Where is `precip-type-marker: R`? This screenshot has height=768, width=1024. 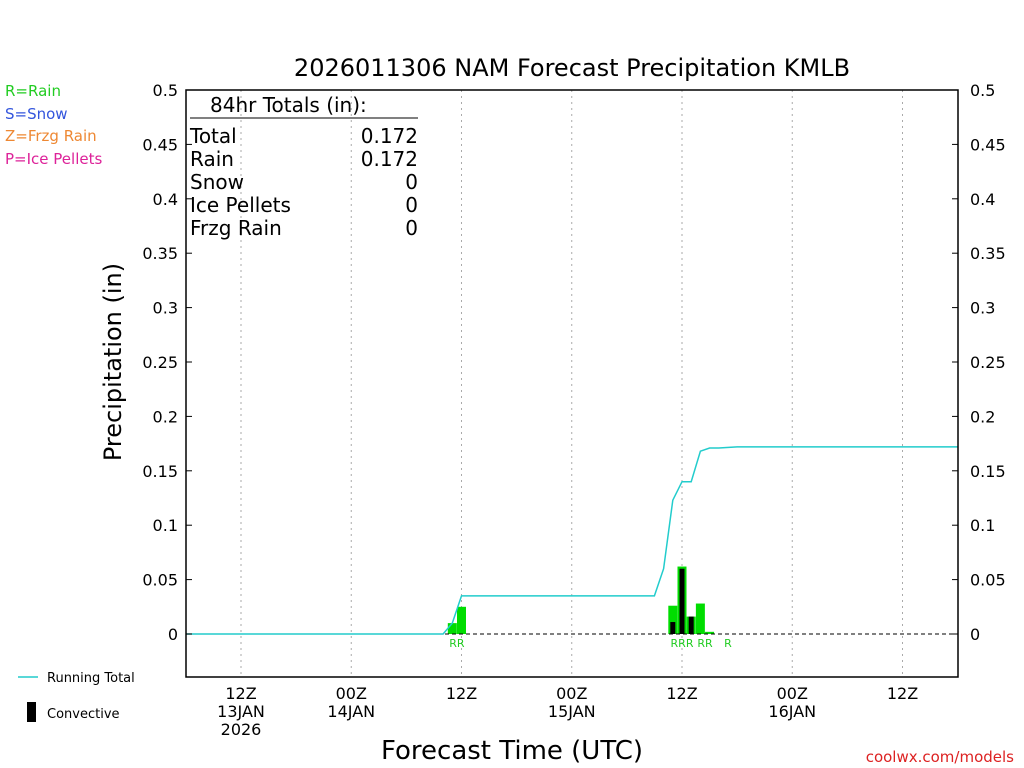 precip-type-marker: R is located at coordinates (728, 643).